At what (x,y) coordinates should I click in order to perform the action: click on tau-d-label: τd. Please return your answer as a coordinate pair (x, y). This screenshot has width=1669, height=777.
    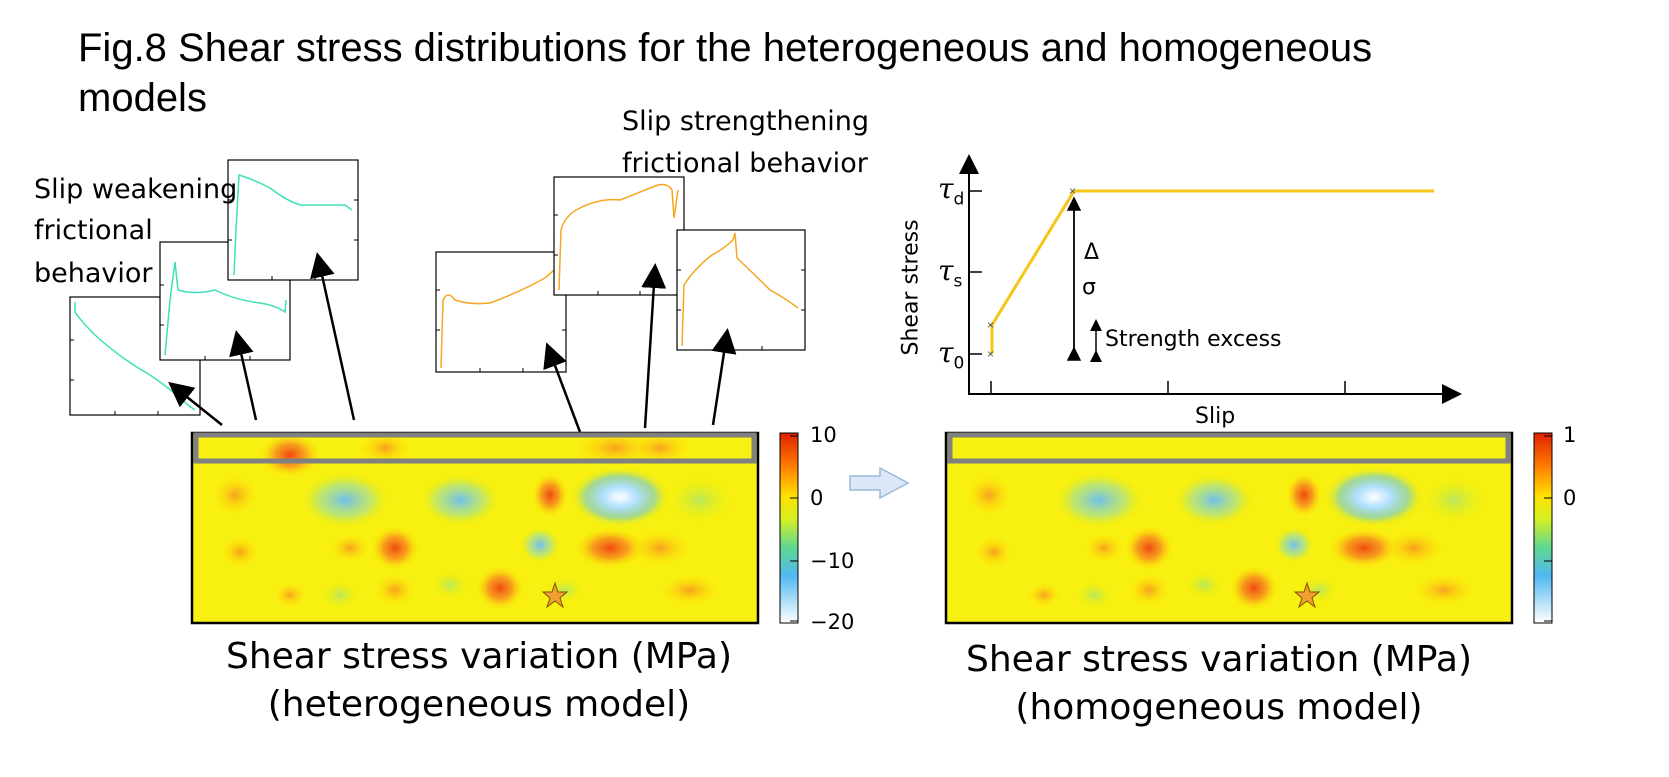
    Looking at the image, I should click on (951, 191).